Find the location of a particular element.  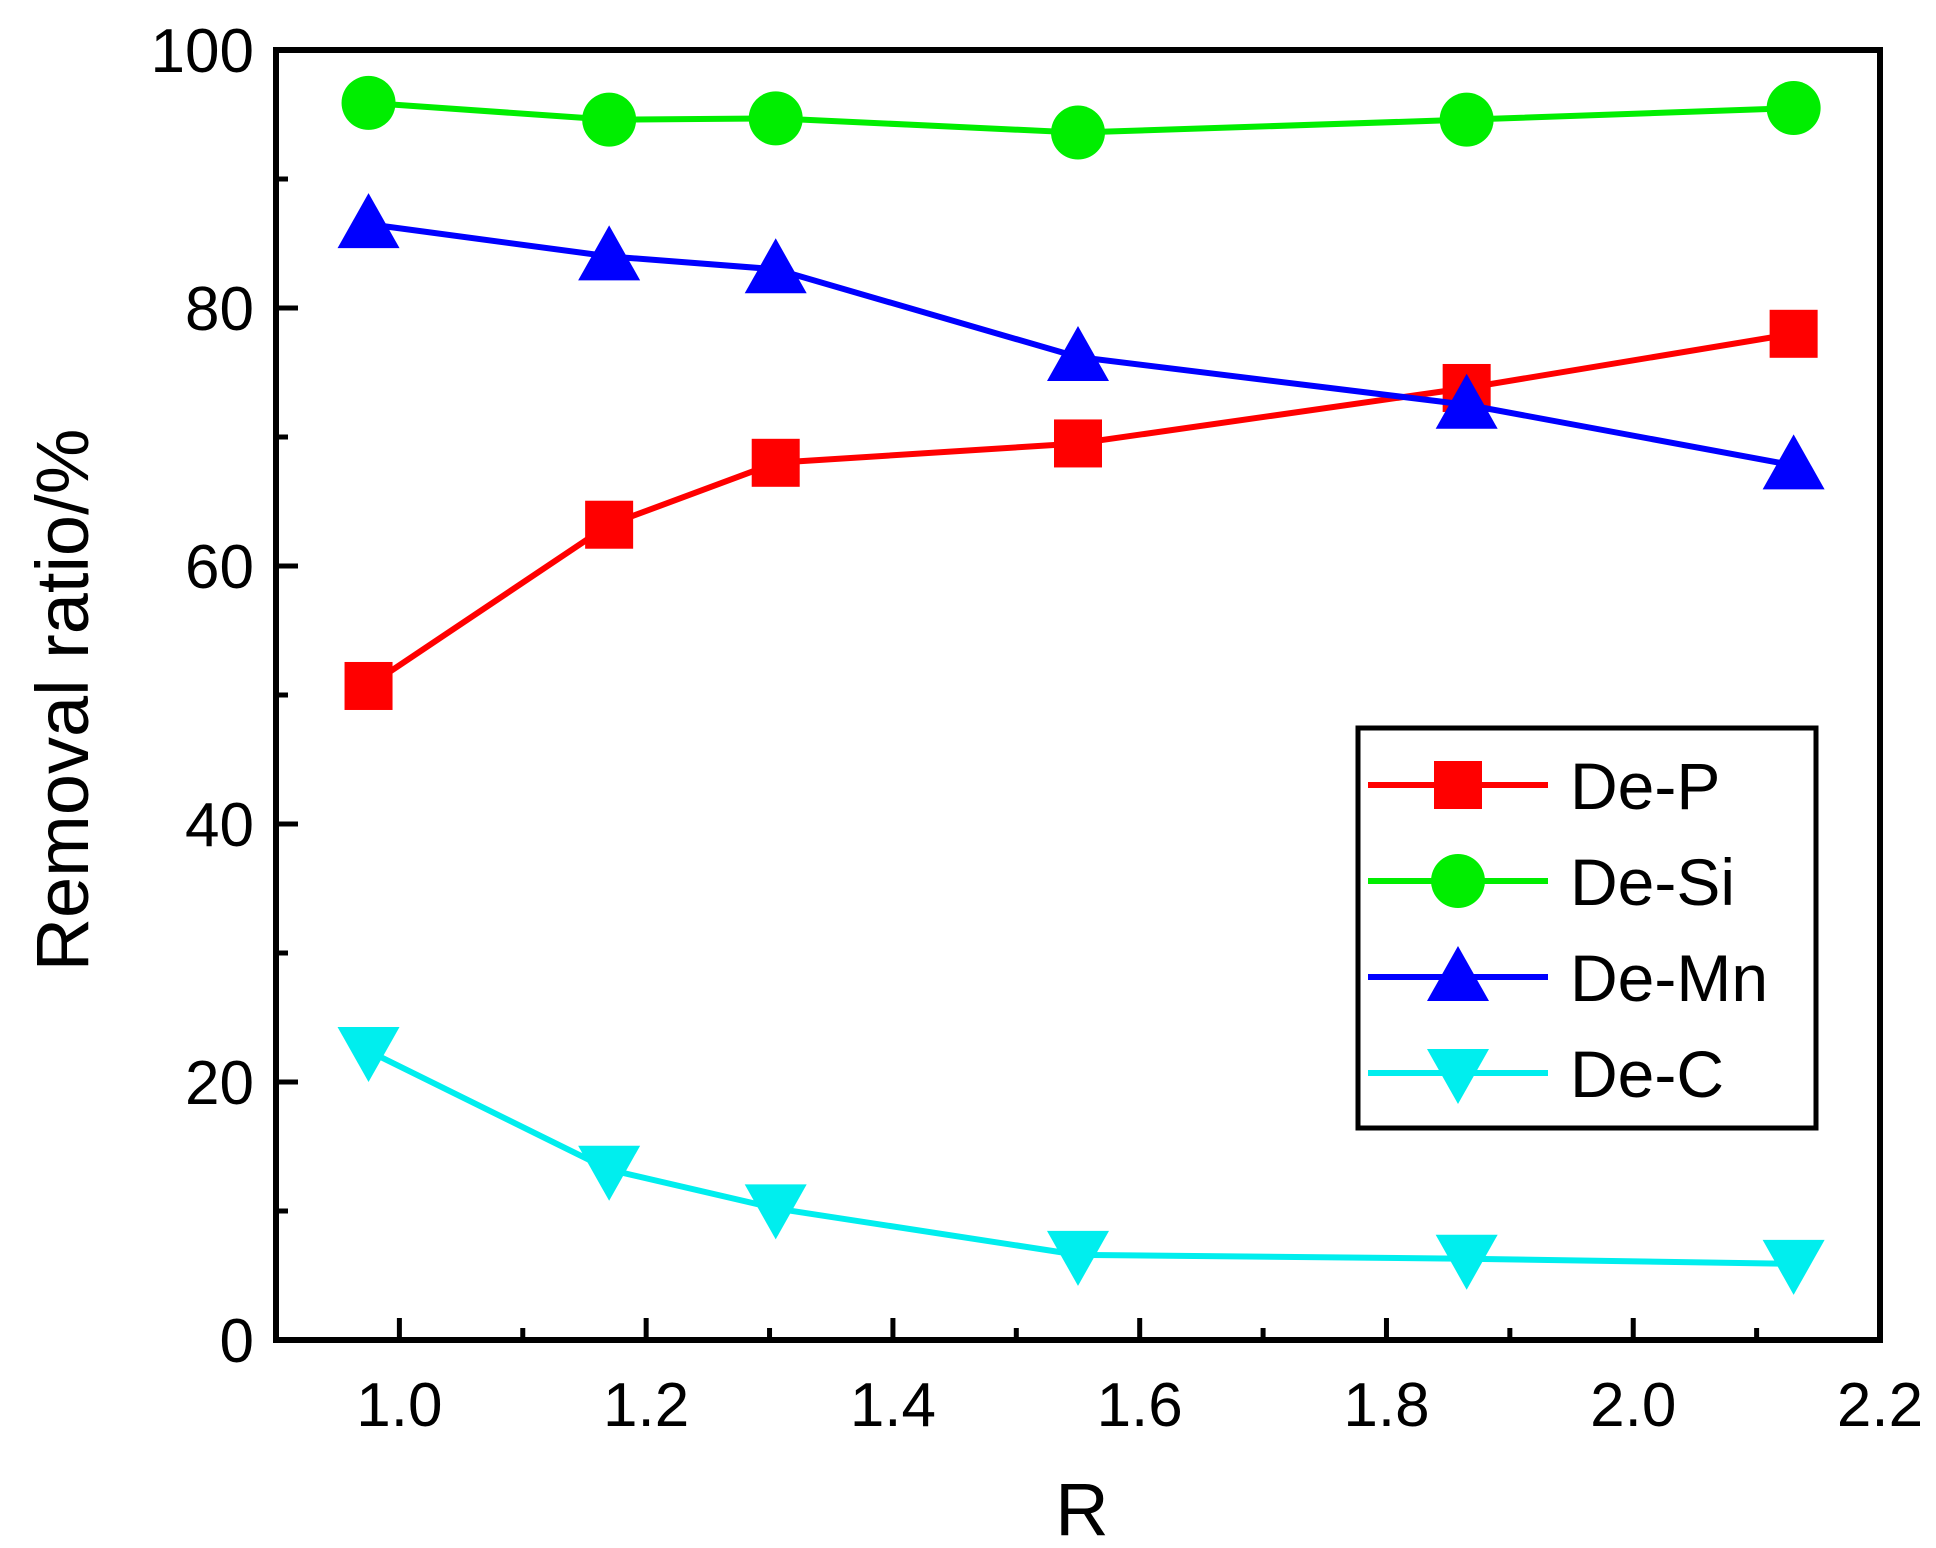

x-tick-label: 1.4 is located at coordinates (893, 1405).